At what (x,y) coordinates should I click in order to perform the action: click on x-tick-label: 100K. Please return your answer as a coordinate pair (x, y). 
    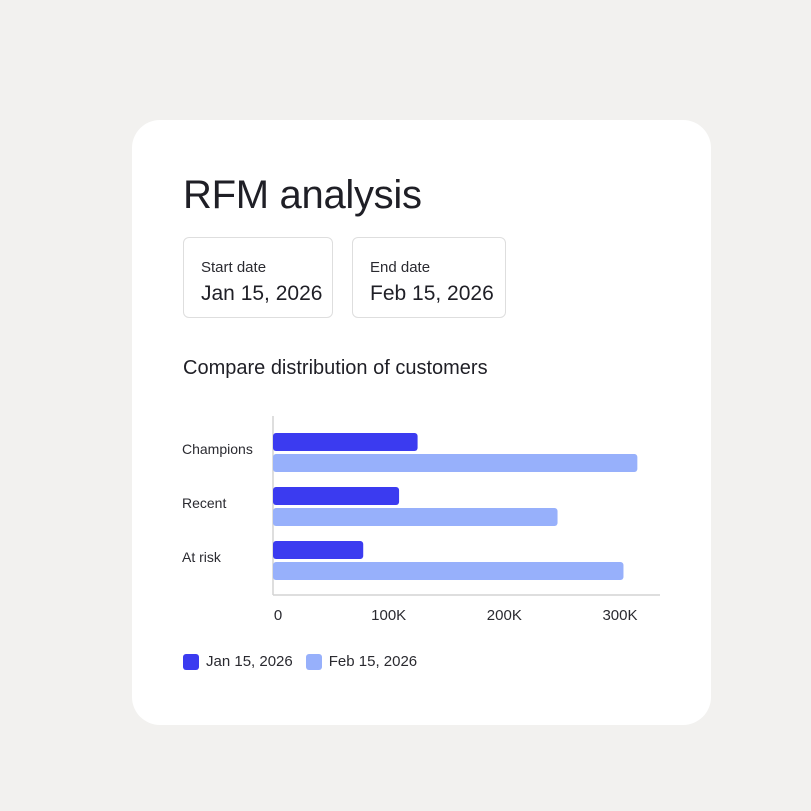
    Looking at the image, I should click on (388, 615).